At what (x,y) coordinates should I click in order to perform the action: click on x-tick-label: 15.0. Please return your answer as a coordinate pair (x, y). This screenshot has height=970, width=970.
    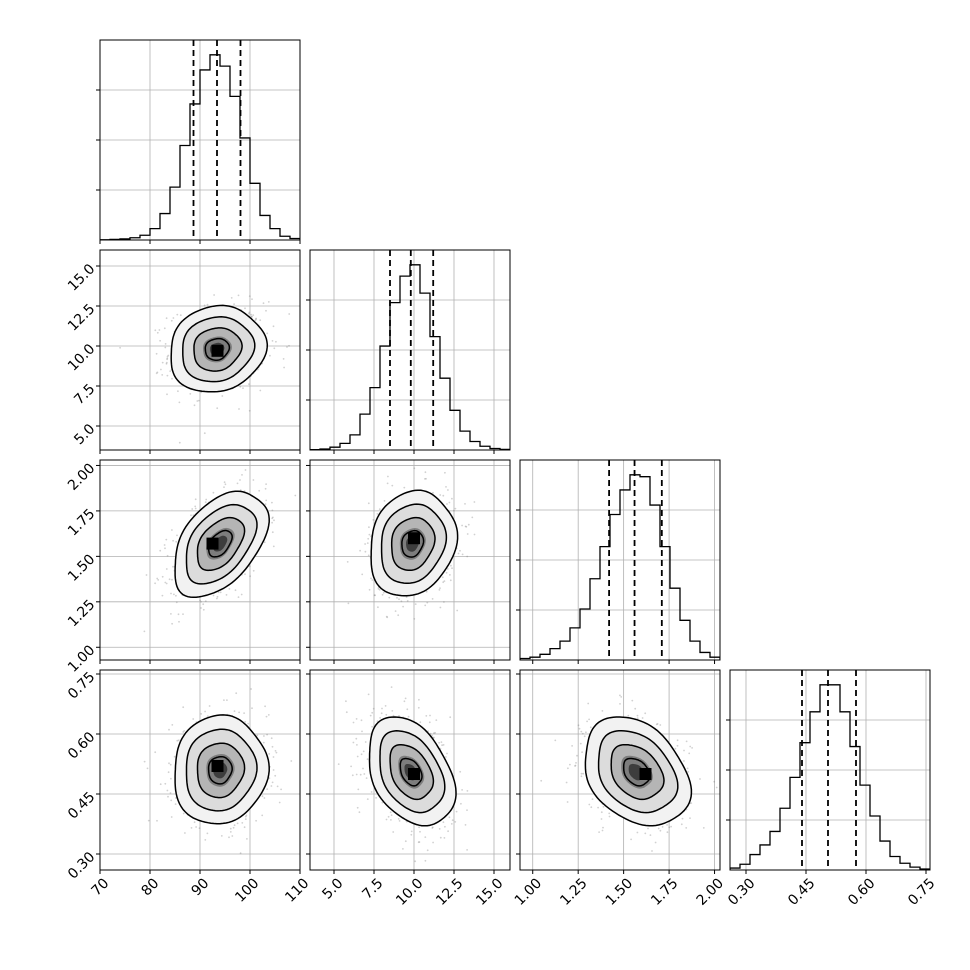
    Looking at the image, I should click on (489, 891).